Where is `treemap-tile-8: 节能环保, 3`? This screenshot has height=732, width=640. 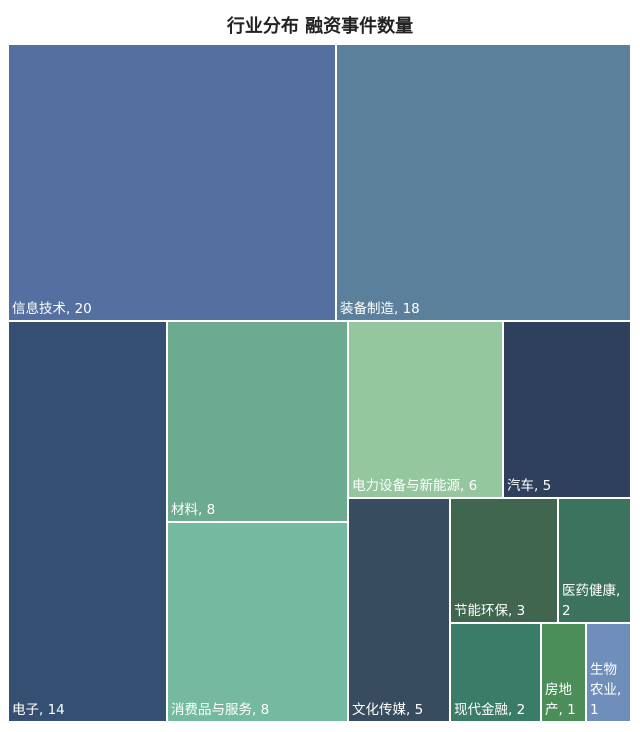
treemap-tile-8: 节能环保, 3 is located at coordinates (504, 560).